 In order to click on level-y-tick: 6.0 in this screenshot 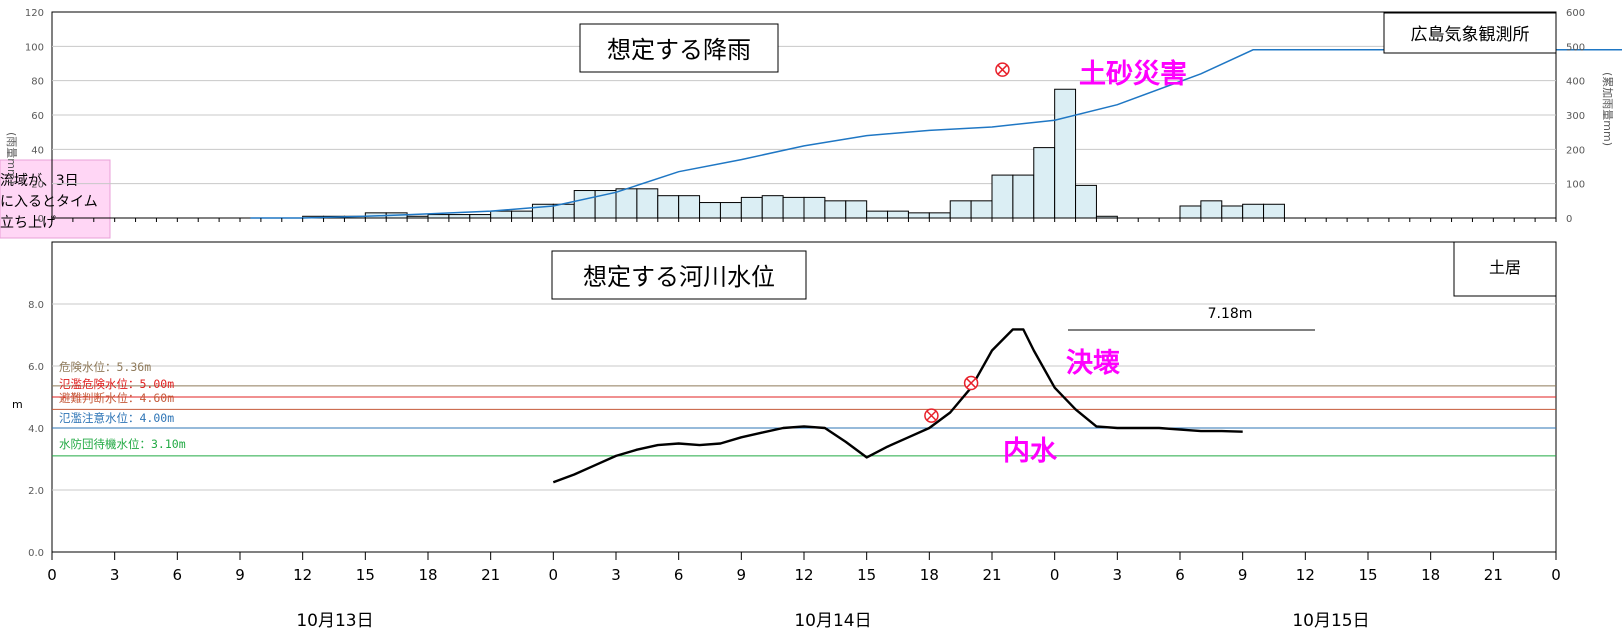, I will do `click(36, 367)`.